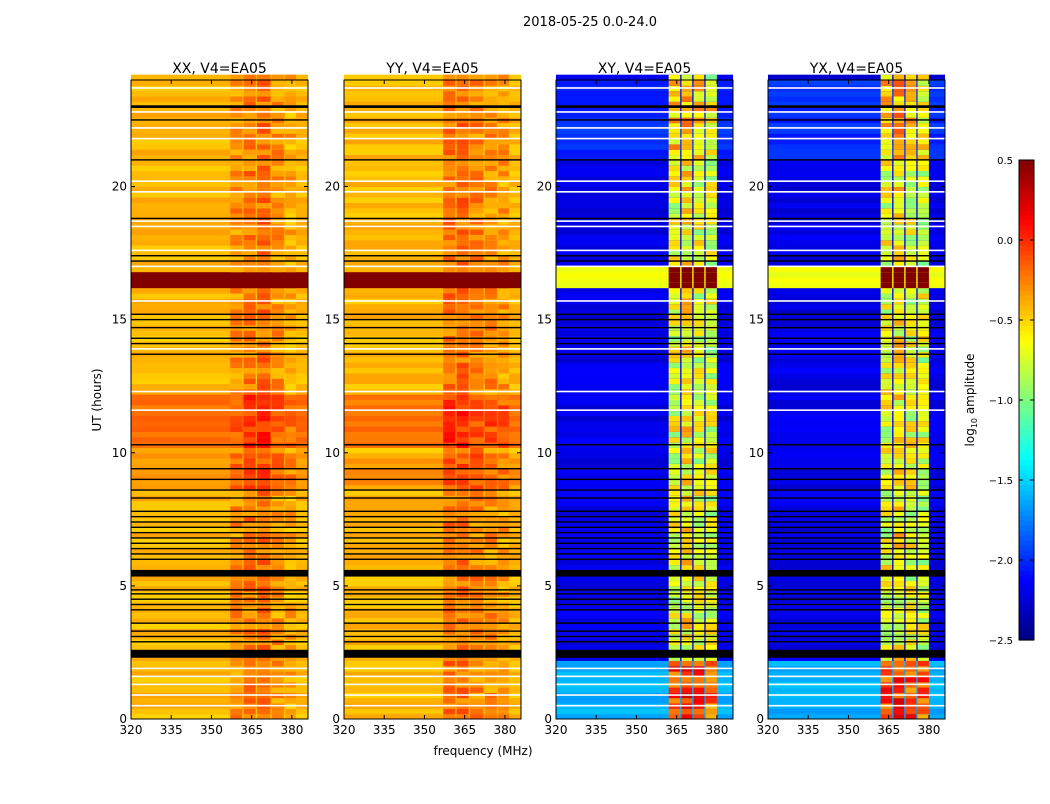 The width and height of the screenshot is (1050, 804). Describe the element at coordinates (644, 221) in the screenshot. I see `blank-line` at that location.